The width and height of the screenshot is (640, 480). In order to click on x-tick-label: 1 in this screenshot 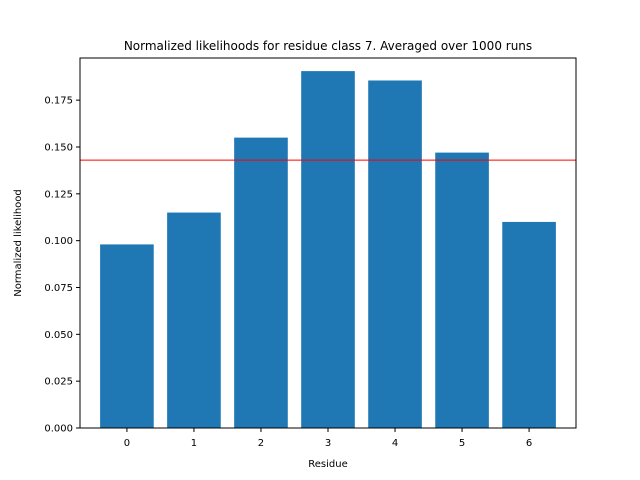, I will do `click(194, 443)`.